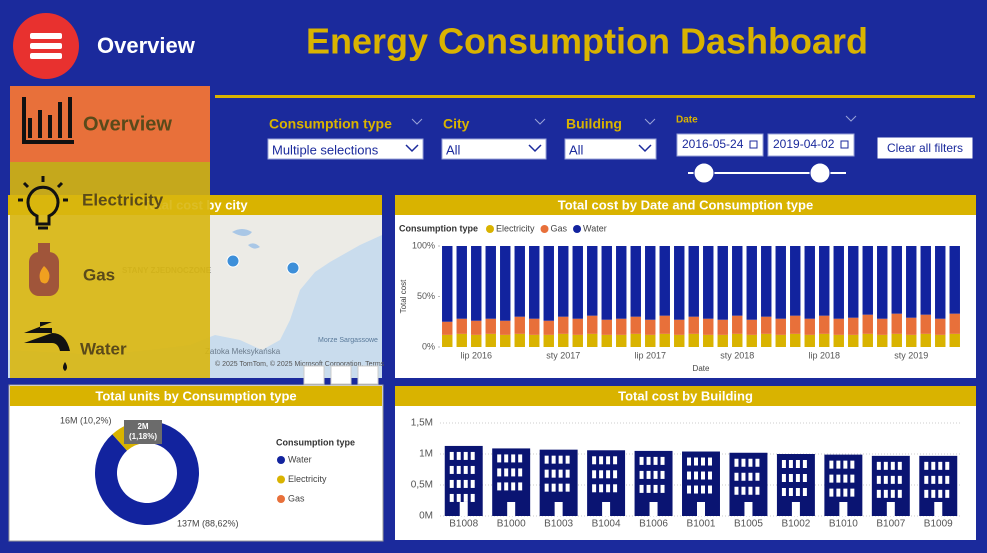 Image resolution: width=987 pixels, height=553 pixels. What do you see at coordinates (653, 524) in the screenshot?
I see `x-tick-label: B1006` at bounding box center [653, 524].